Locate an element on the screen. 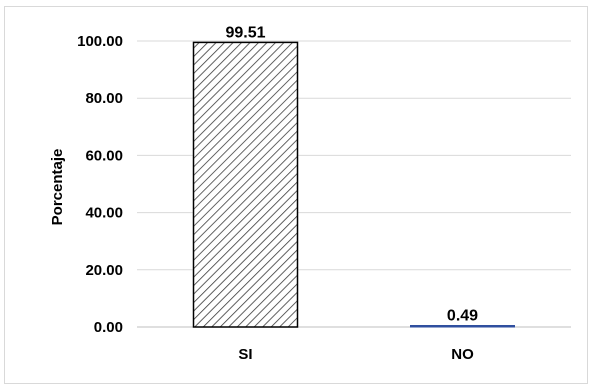 The height and width of the screenshot is (390, 594). category-label-no: NO is located at coordinates (462, 354).